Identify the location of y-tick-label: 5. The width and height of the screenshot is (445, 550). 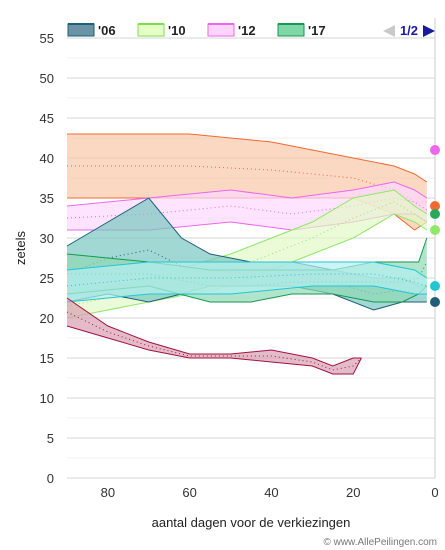
(50, 438).